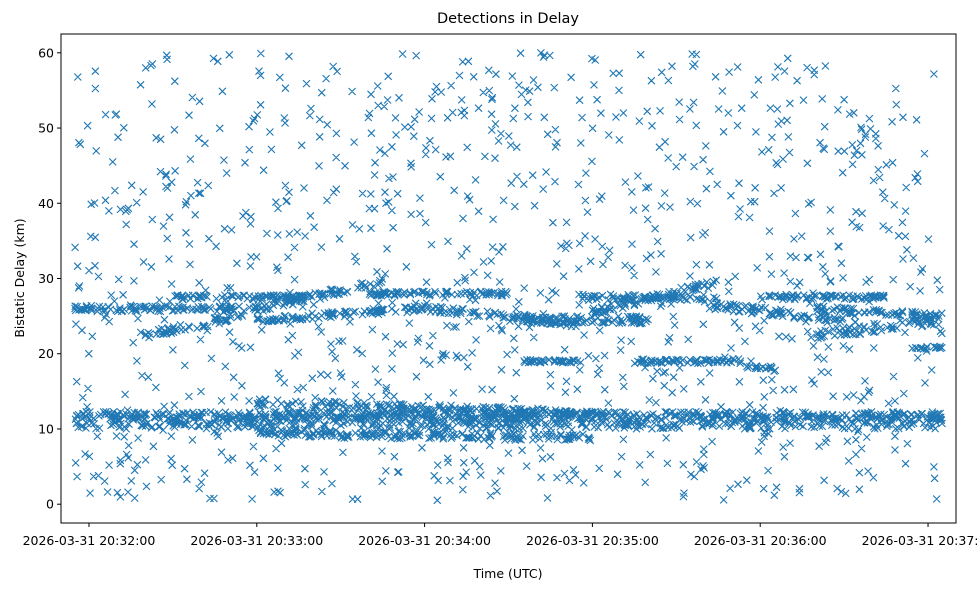  Describe the element at coordinates (507, 573) in the screenshot. I see `x-axis-label: Time (UTC)` at that location.